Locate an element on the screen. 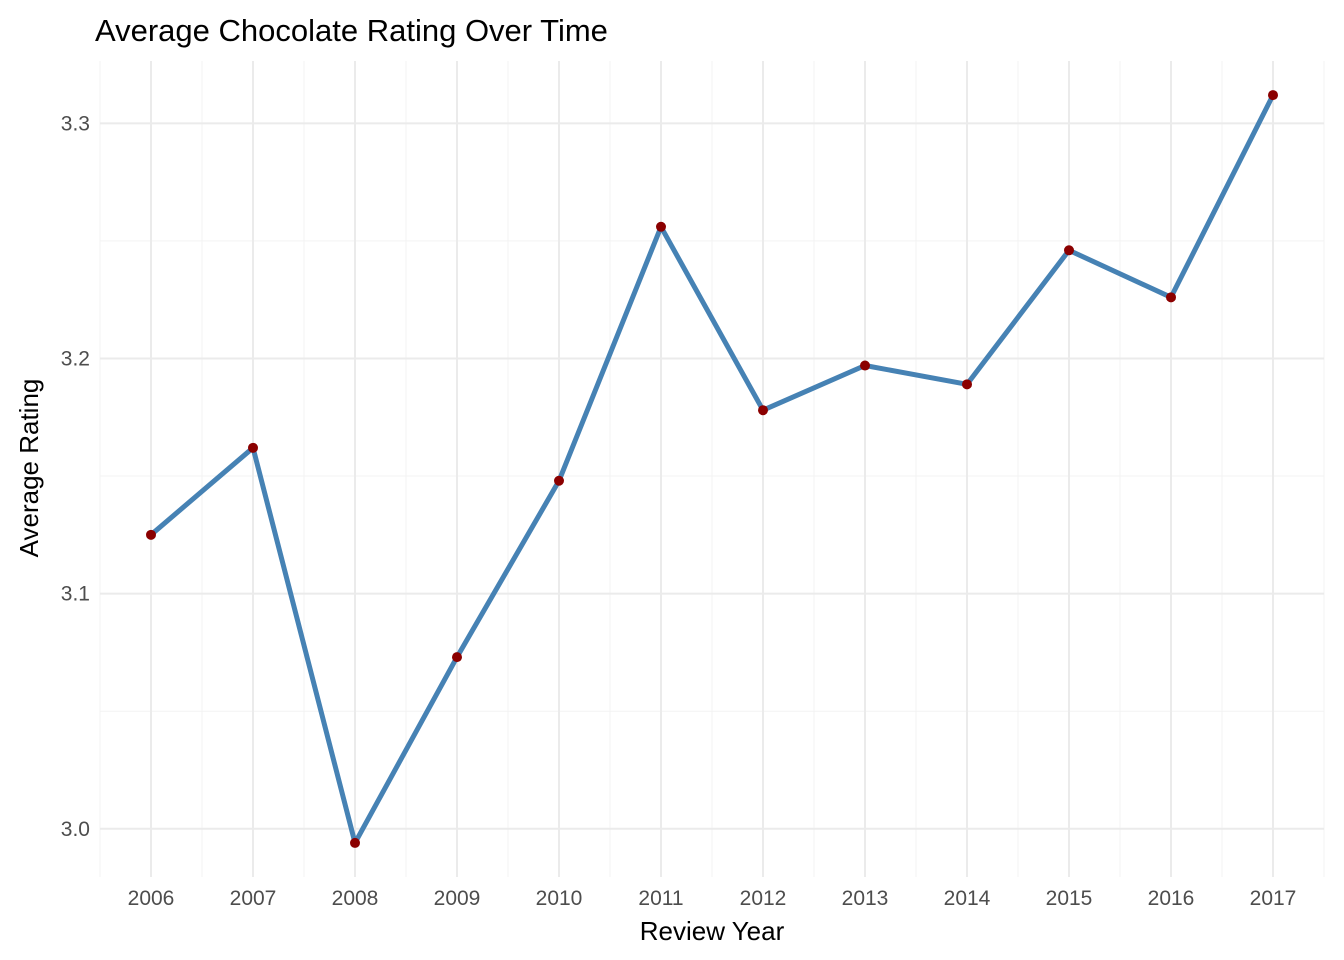  x-tick-label: 2013 is located at coordinates (865, 898).